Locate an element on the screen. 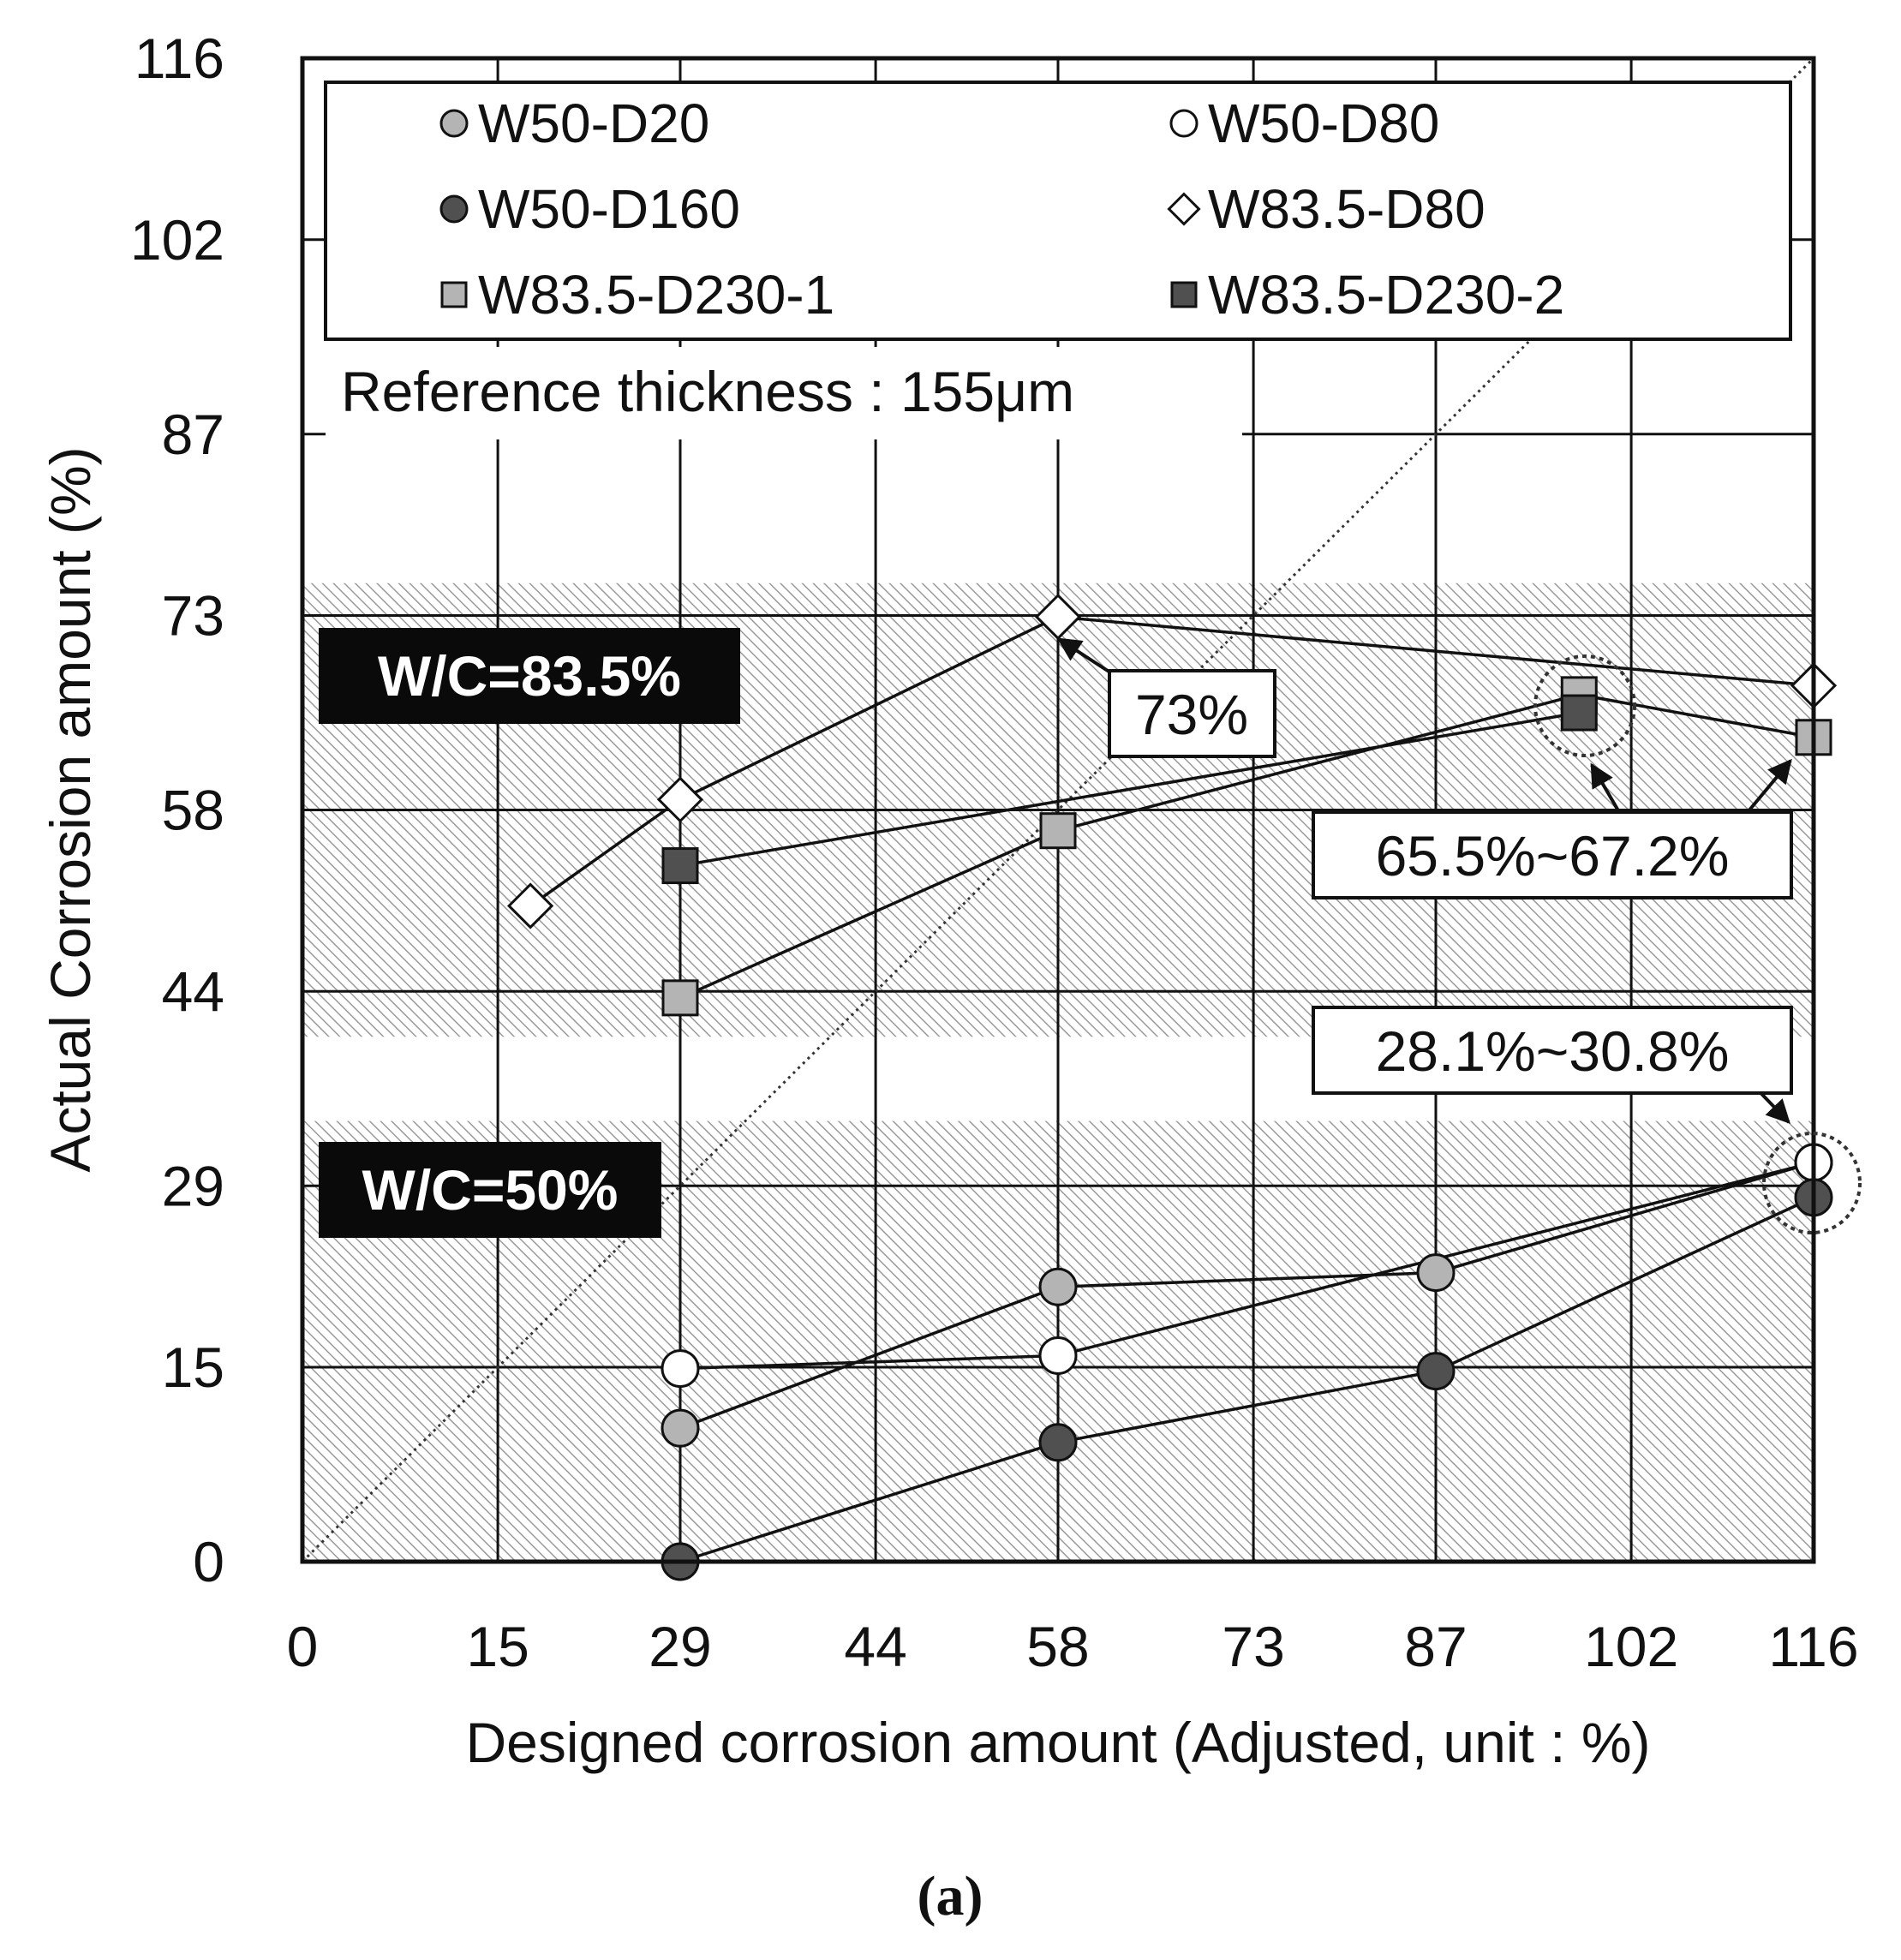  series-W50-D20 is located at coordinates (1246, 1296).